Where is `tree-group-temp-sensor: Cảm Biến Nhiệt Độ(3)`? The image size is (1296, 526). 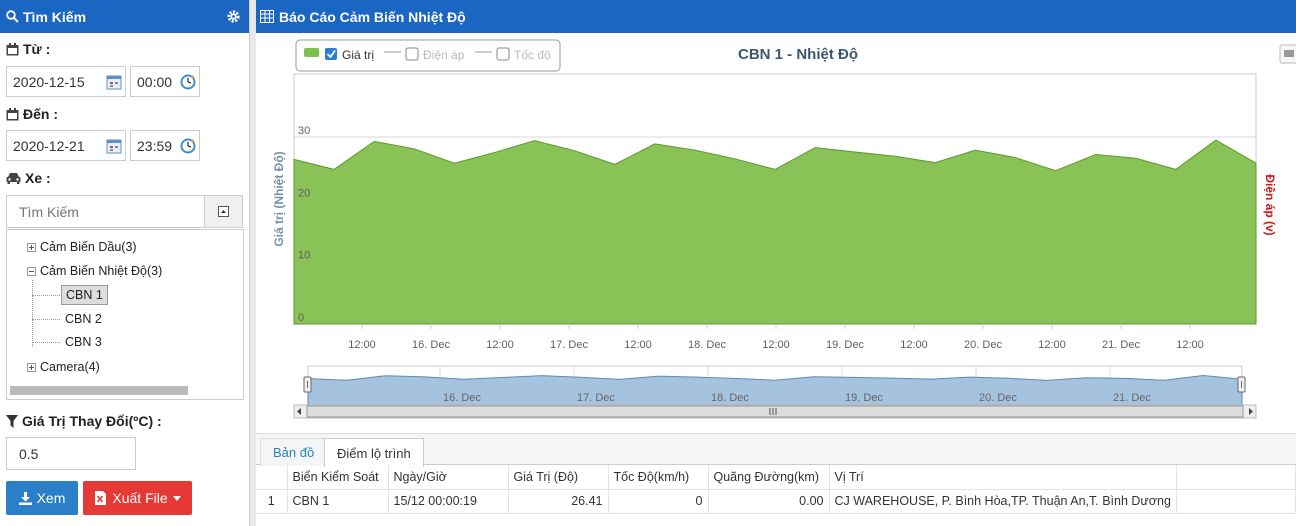
tree-group-temp-sensor: Cảm Biến Nhiệt Độ(3) is located at coordinates (94, 271).